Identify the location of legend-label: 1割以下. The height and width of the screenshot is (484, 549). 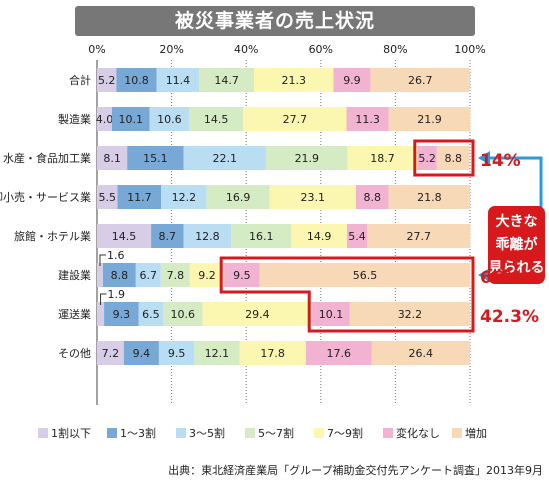
(71, 433).